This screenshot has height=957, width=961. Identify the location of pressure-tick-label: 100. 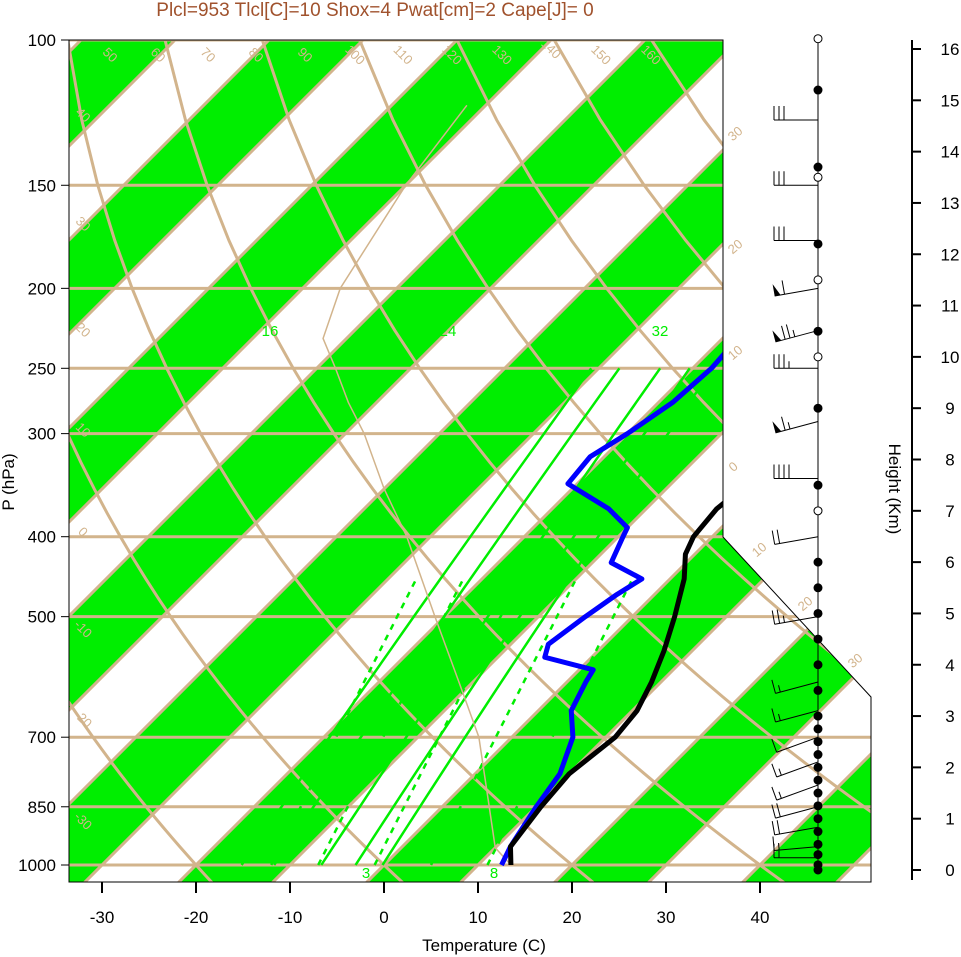
(42, 40).